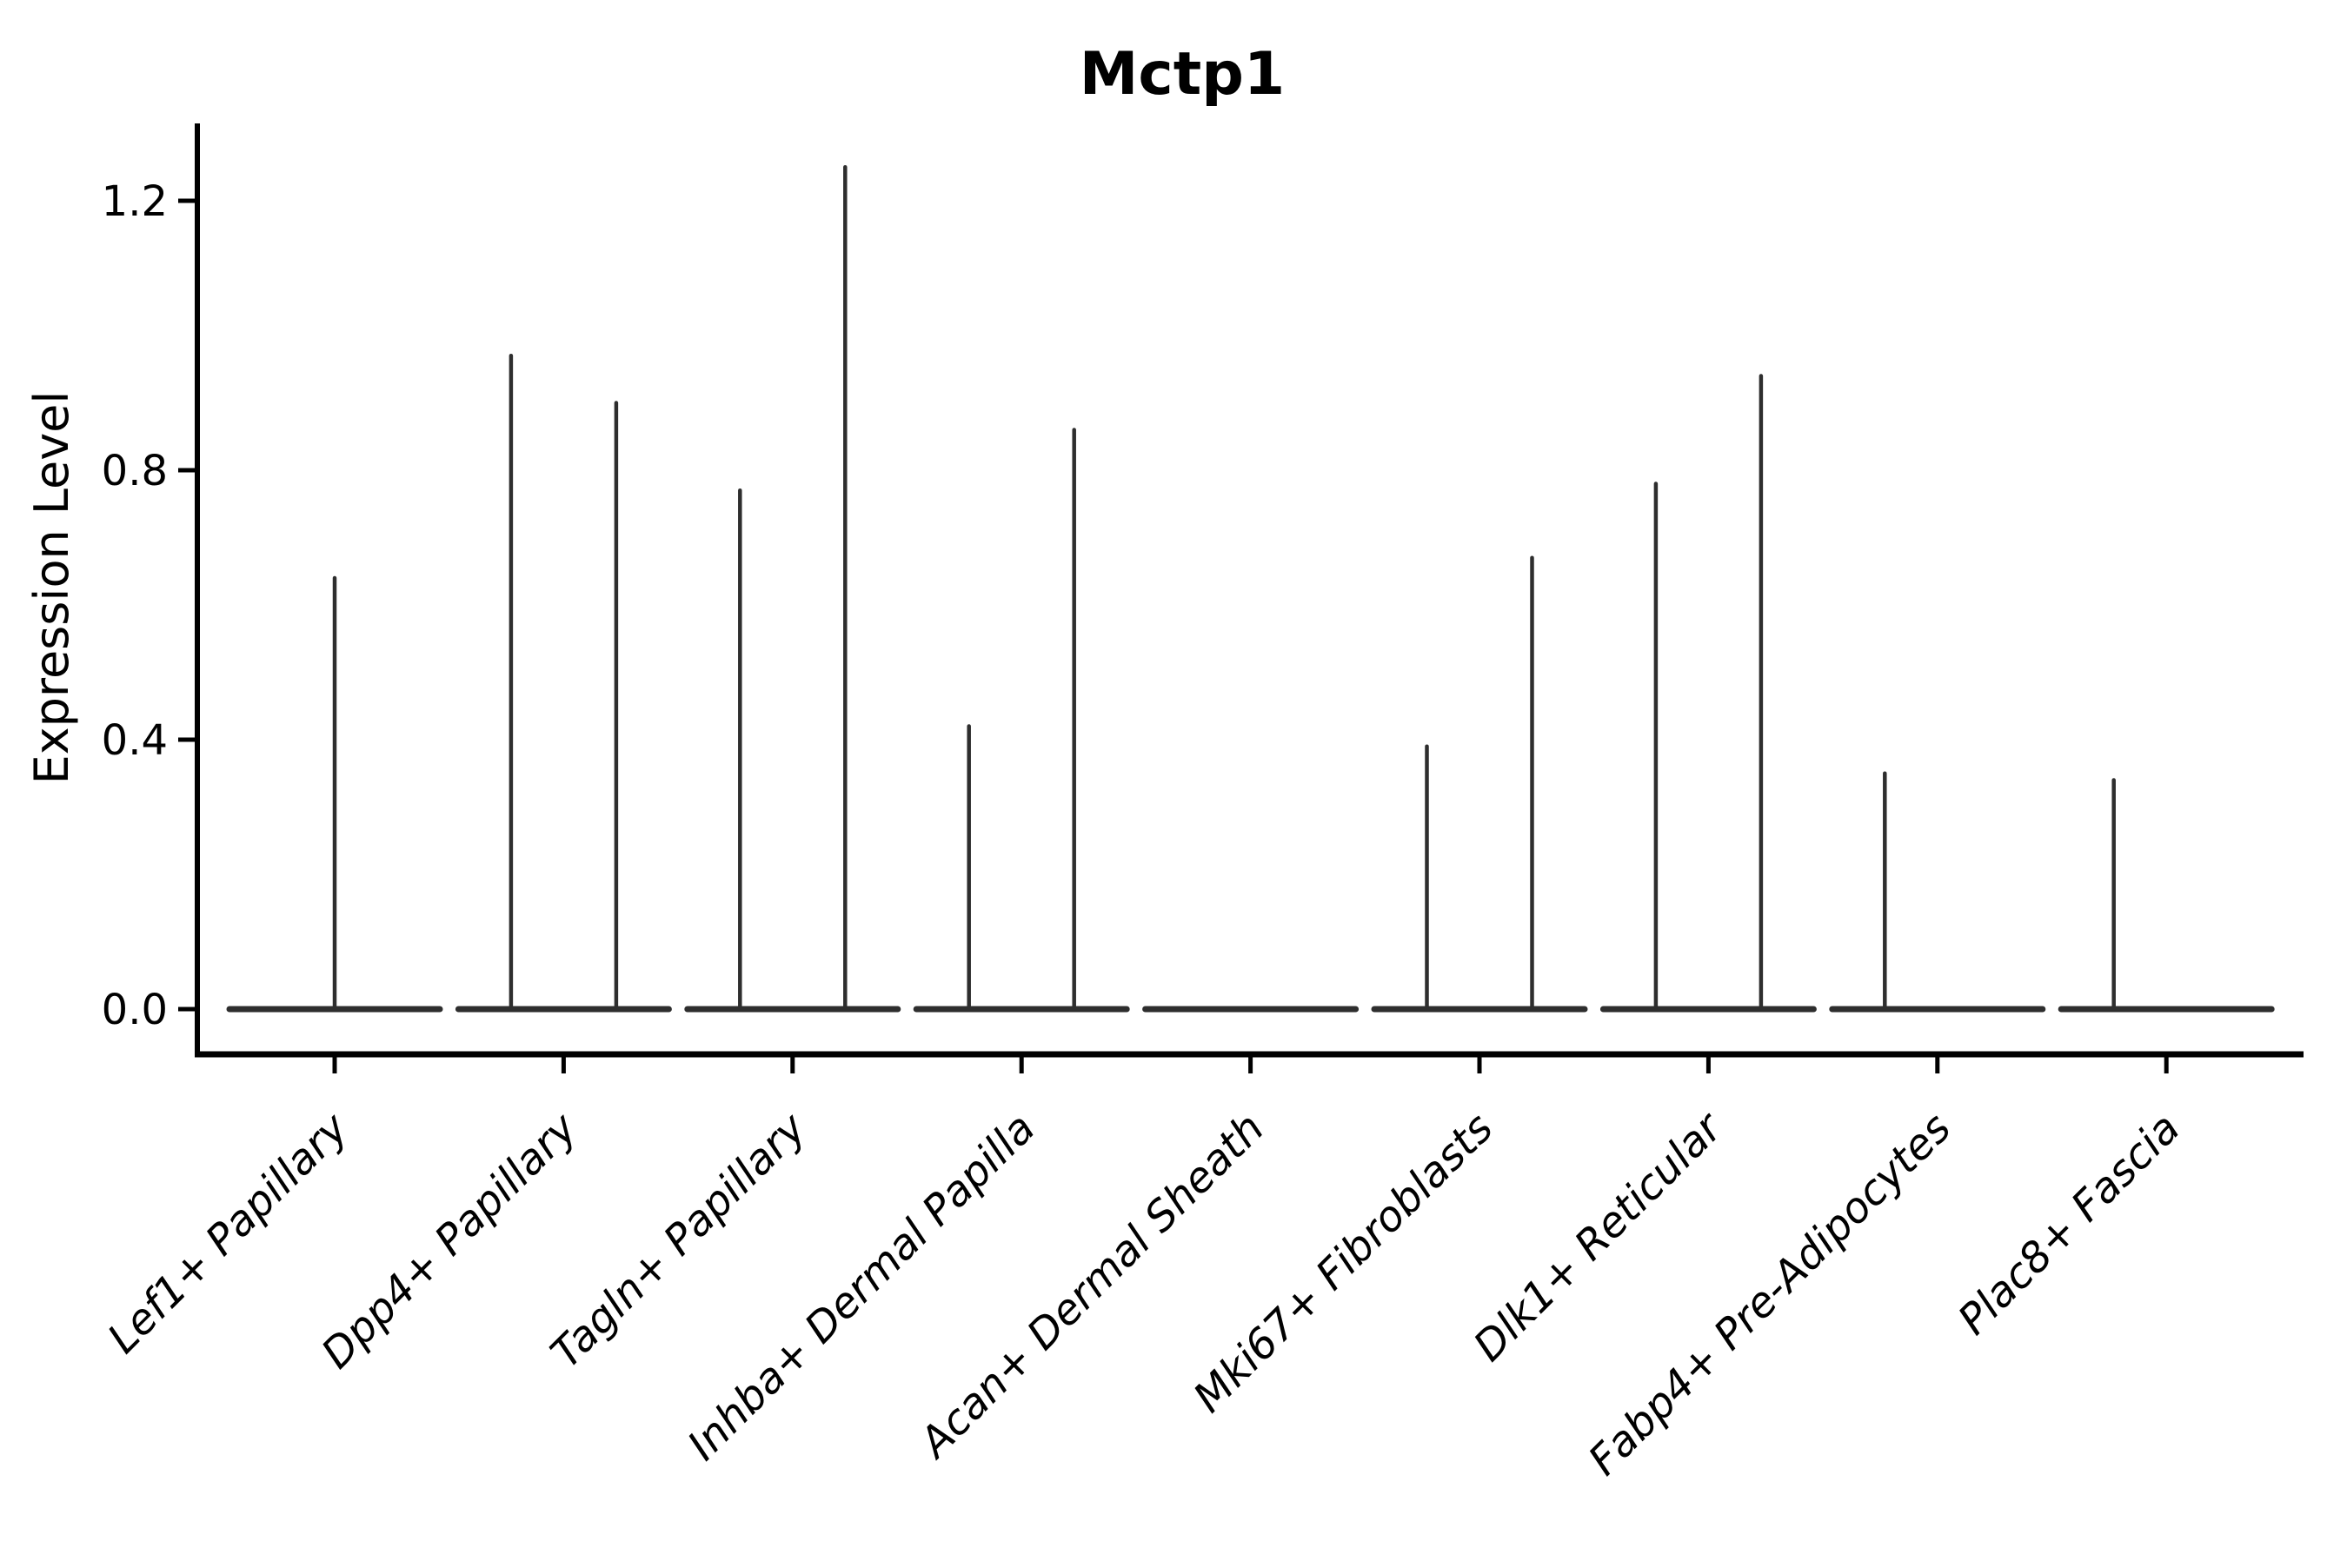  Describe the element at coordinates (51, 588) in the screenshot. I see `y-axis-label: Expression Level` at that location.